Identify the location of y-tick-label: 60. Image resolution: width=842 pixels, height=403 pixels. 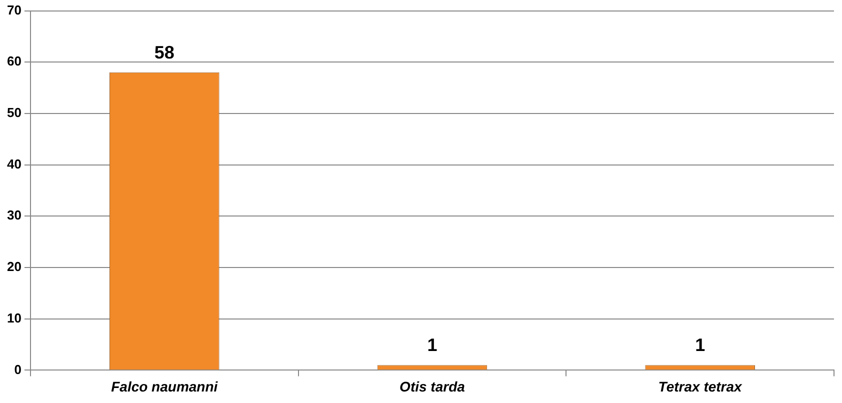
(14, 61).